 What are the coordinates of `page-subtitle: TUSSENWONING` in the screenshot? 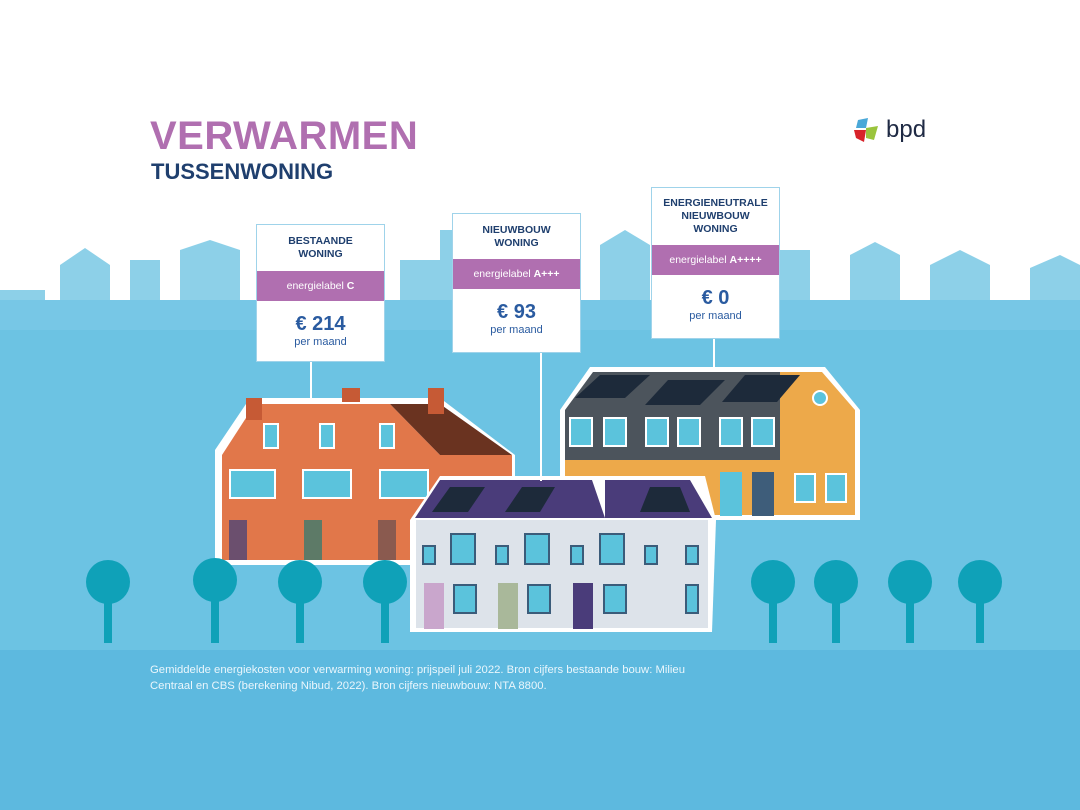 It's located at (242, 171).